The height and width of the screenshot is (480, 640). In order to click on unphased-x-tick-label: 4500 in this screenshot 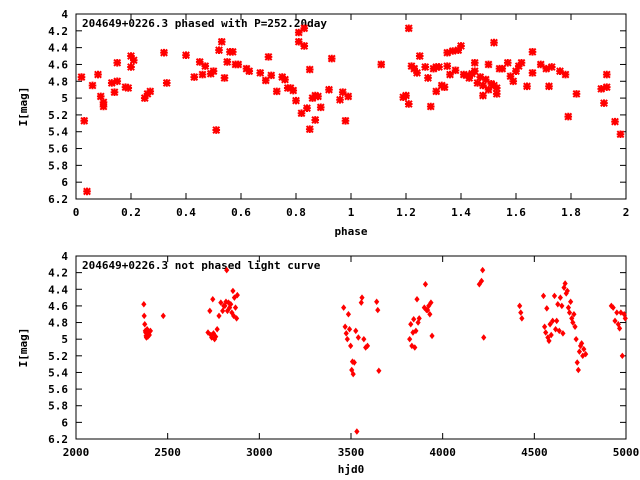, I will do `click(534, 452)`.